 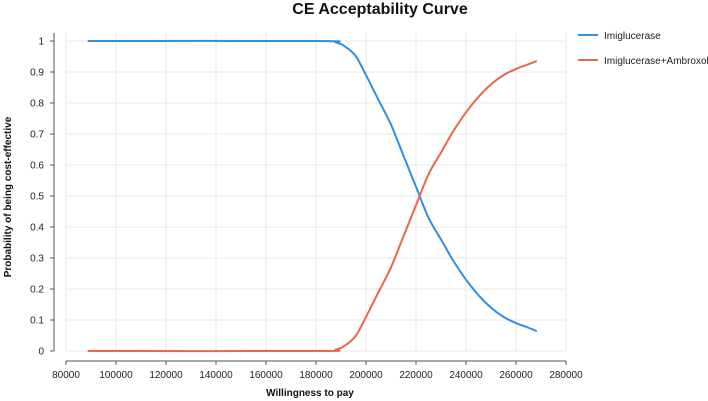 I want to click on y-tick-label: 0.5, so click(x=37, y=197).